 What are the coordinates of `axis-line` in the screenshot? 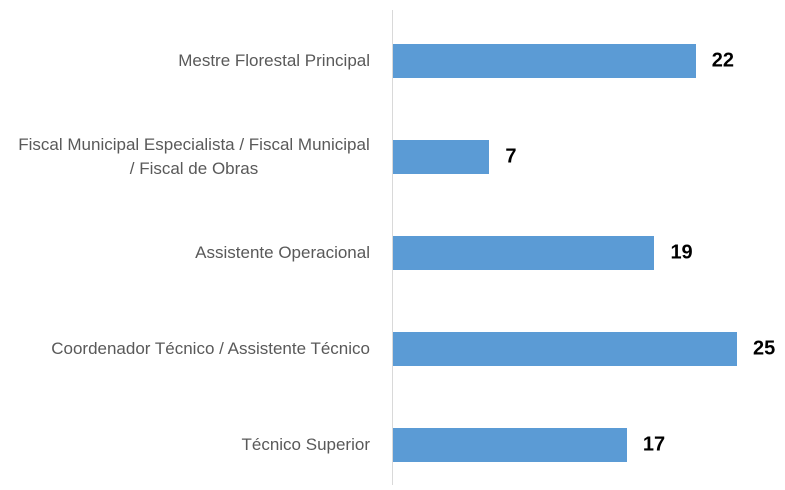 It's located at (392, 247).